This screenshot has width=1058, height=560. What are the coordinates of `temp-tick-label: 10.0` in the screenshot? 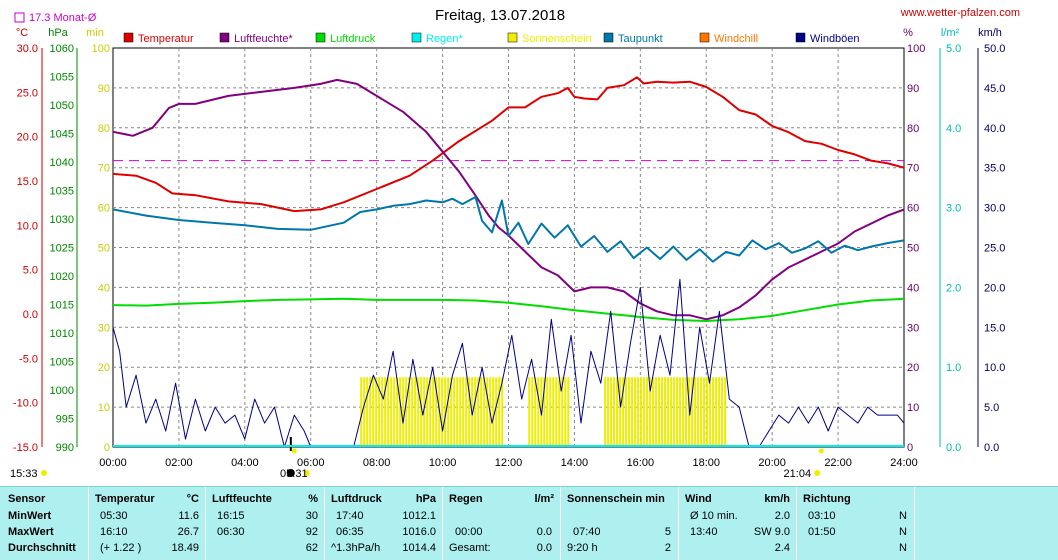 It's located at (27, 226).